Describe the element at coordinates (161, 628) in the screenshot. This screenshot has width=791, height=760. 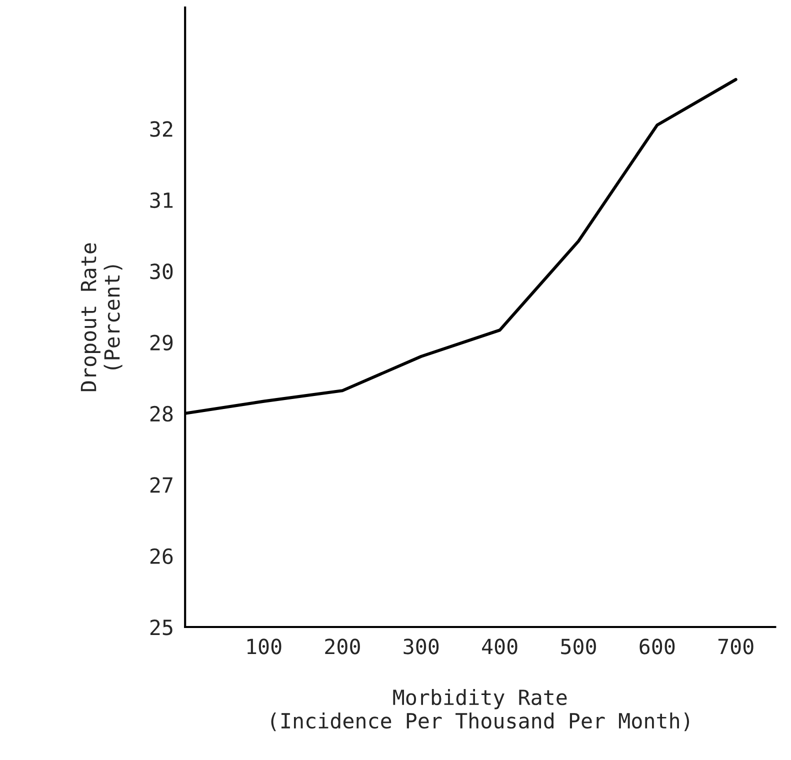
I see `y-tick-label: 25` at that location.